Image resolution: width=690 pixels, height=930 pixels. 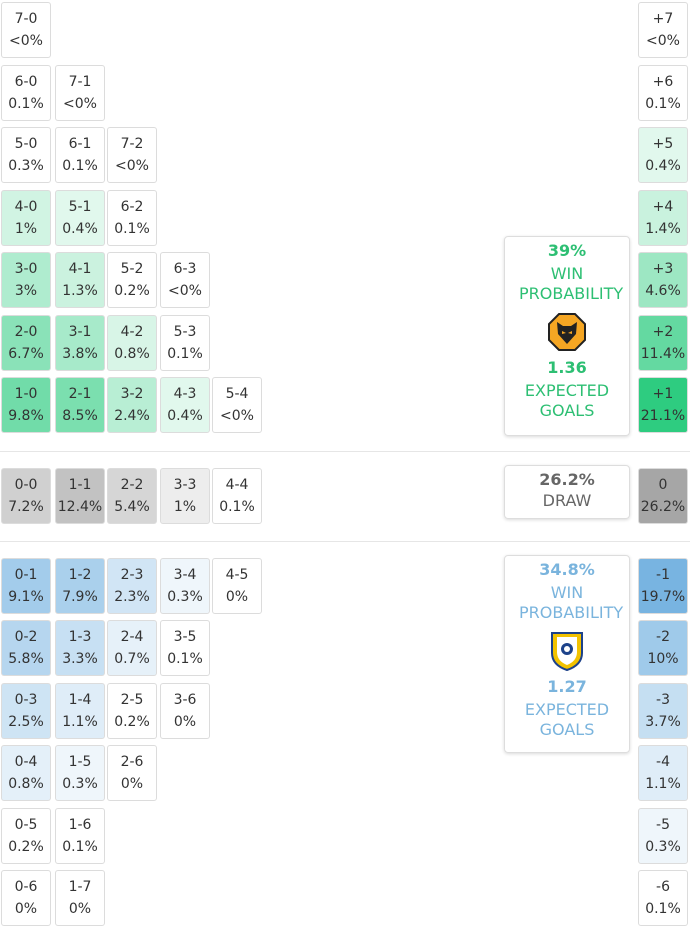 I want to click on score: -6, so click(x=663, y=887).